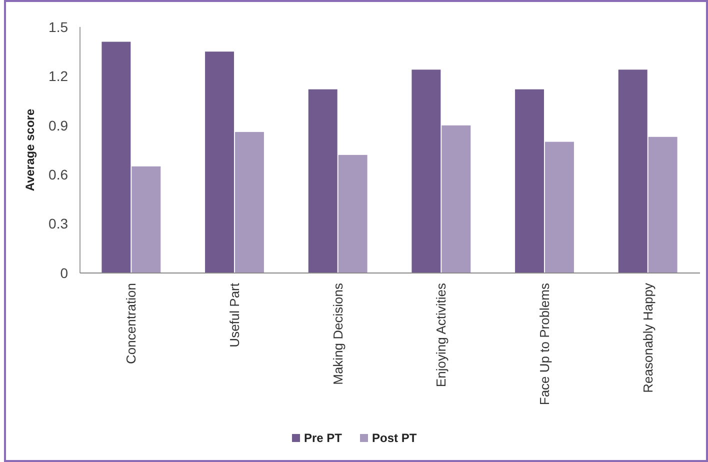 Image resolution: width=708 pixels, height=462 pixels. I want to click on x-tick-label: Enjoying Activities, so click(441, 335).